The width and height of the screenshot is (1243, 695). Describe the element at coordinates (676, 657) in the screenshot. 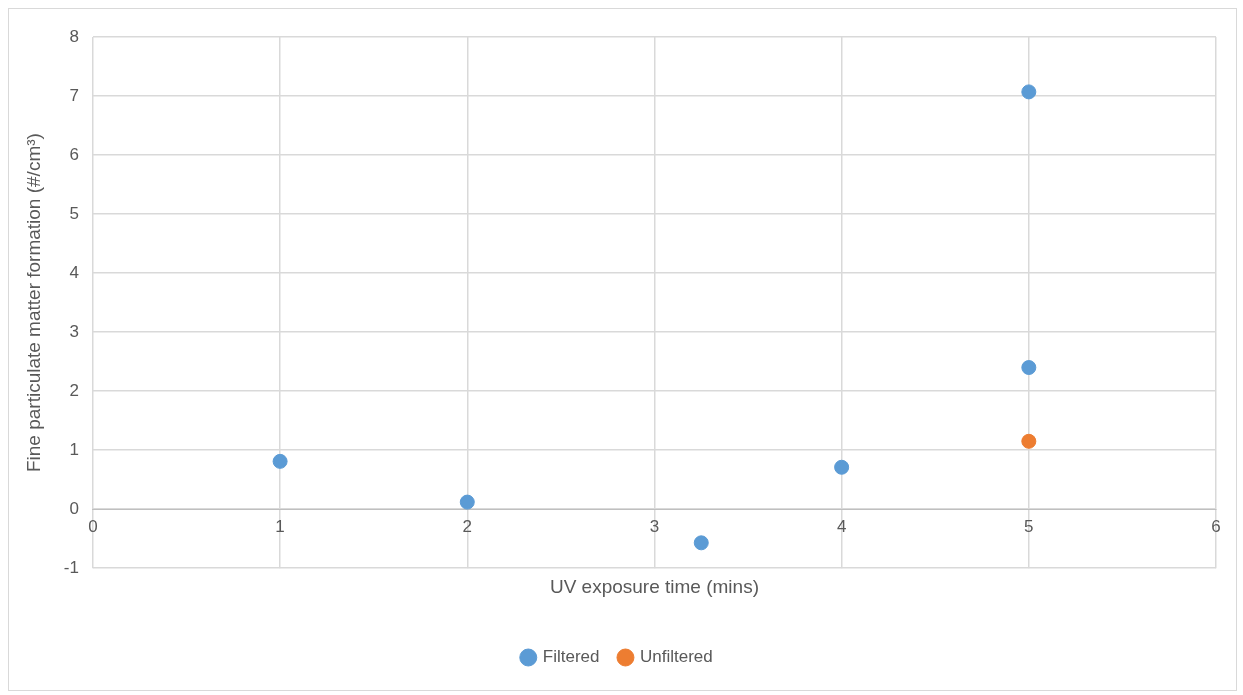

I see `legend-label: Unfiltered` at that location.